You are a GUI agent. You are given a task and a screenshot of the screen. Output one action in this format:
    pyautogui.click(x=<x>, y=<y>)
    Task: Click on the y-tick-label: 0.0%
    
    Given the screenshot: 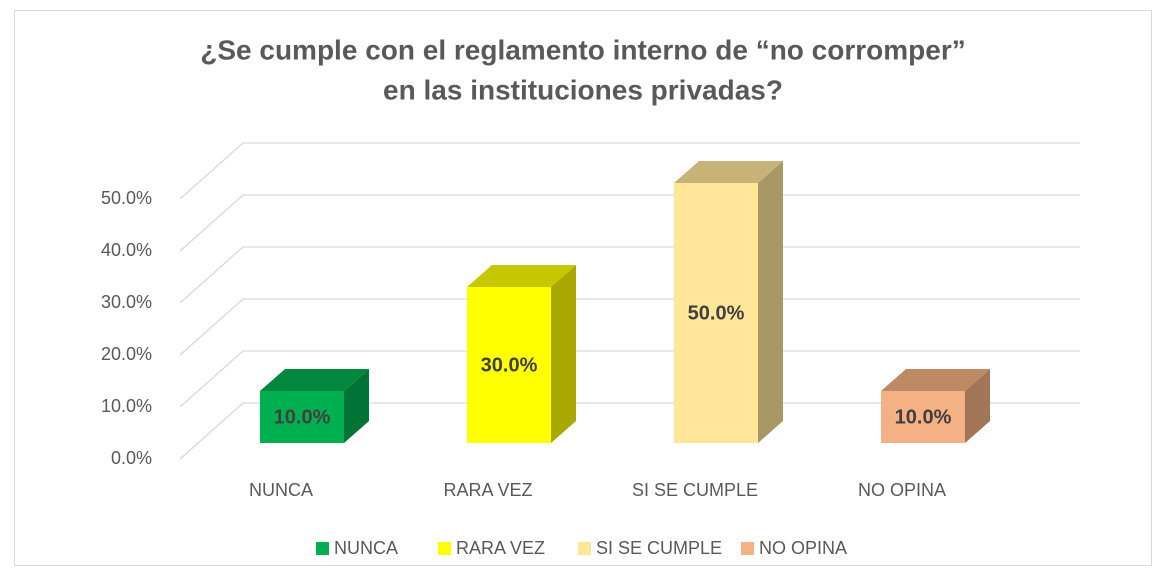 What is the action you would take?
    pyautogui.click(x=131, y=458)
    